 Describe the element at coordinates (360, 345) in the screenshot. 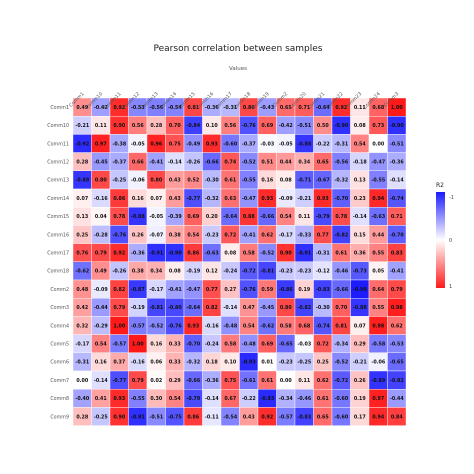

I see `cell-value-label: 0.29` at that location.